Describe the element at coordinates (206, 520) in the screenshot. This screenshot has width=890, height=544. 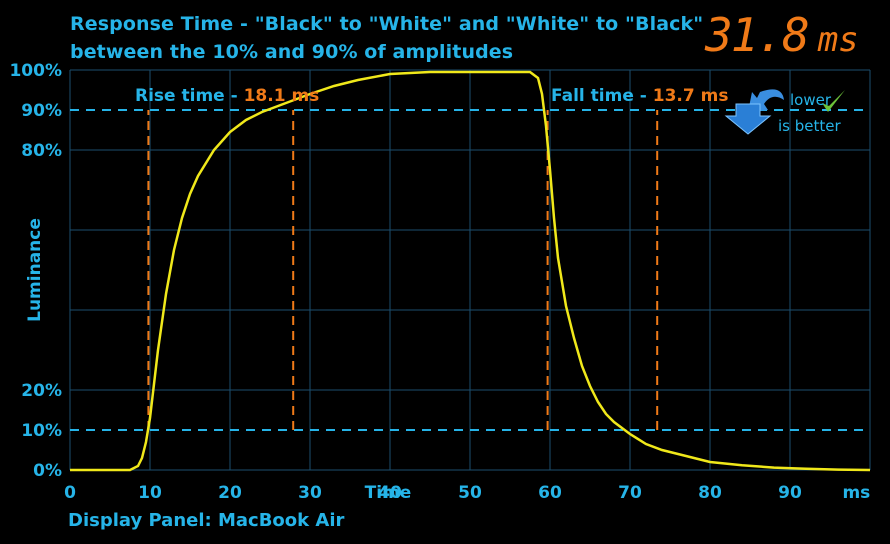
I see `display-panel-label: Display Panel: MacBook Air` at that location.